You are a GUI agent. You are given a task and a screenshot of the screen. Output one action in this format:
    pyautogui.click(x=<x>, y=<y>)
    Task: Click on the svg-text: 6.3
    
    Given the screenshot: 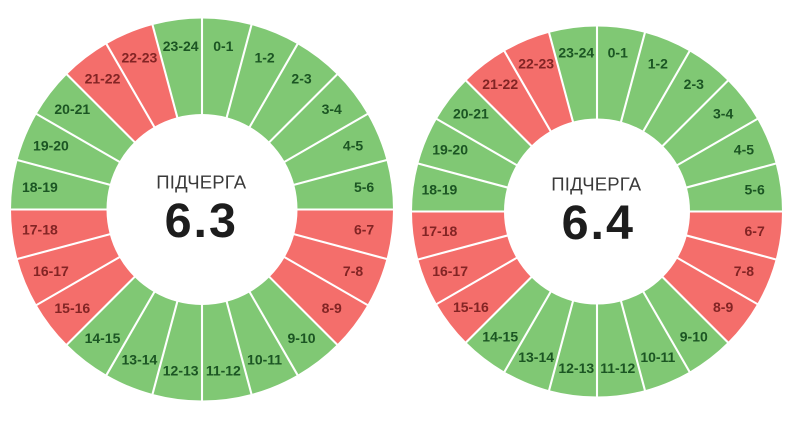 What is the action you would take?
    pyautogui.click(x=201, y=221)
    